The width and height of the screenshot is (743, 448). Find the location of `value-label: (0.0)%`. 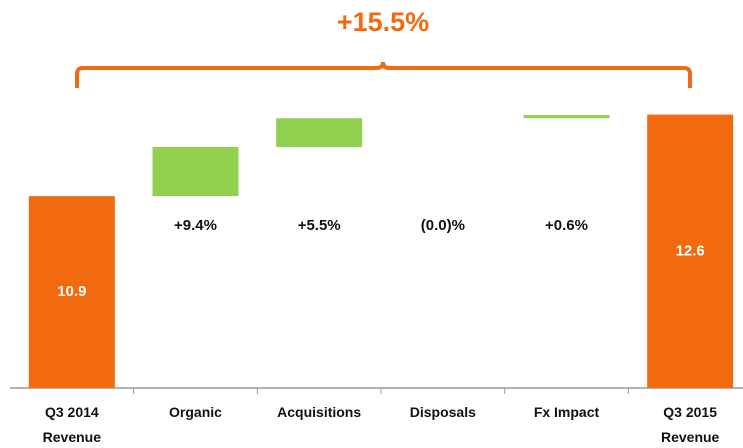

value-label: (0.0)% is located at coordinates (443, 225).